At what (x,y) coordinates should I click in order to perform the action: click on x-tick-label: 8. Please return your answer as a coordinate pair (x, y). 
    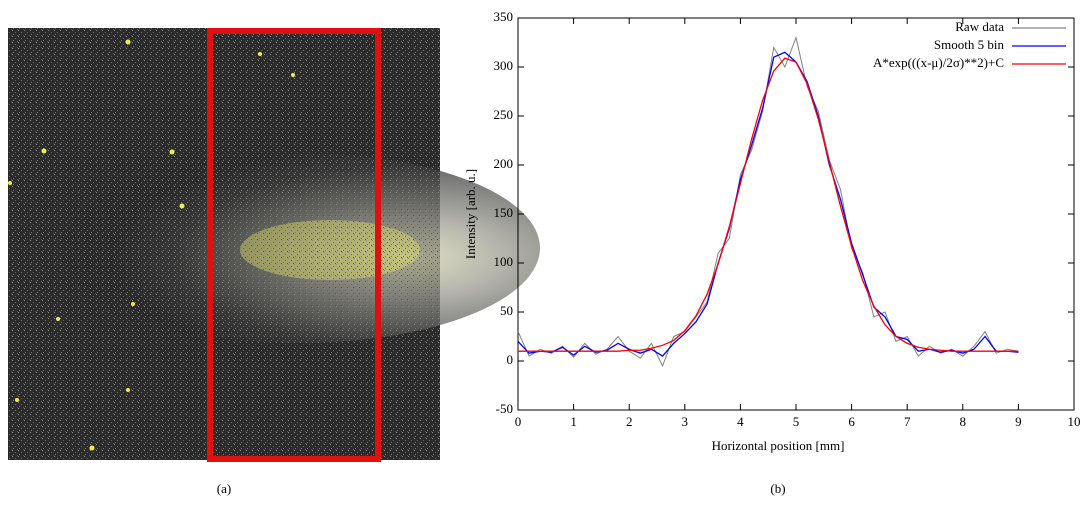
    Looking at the image, I should click on (963, 421).